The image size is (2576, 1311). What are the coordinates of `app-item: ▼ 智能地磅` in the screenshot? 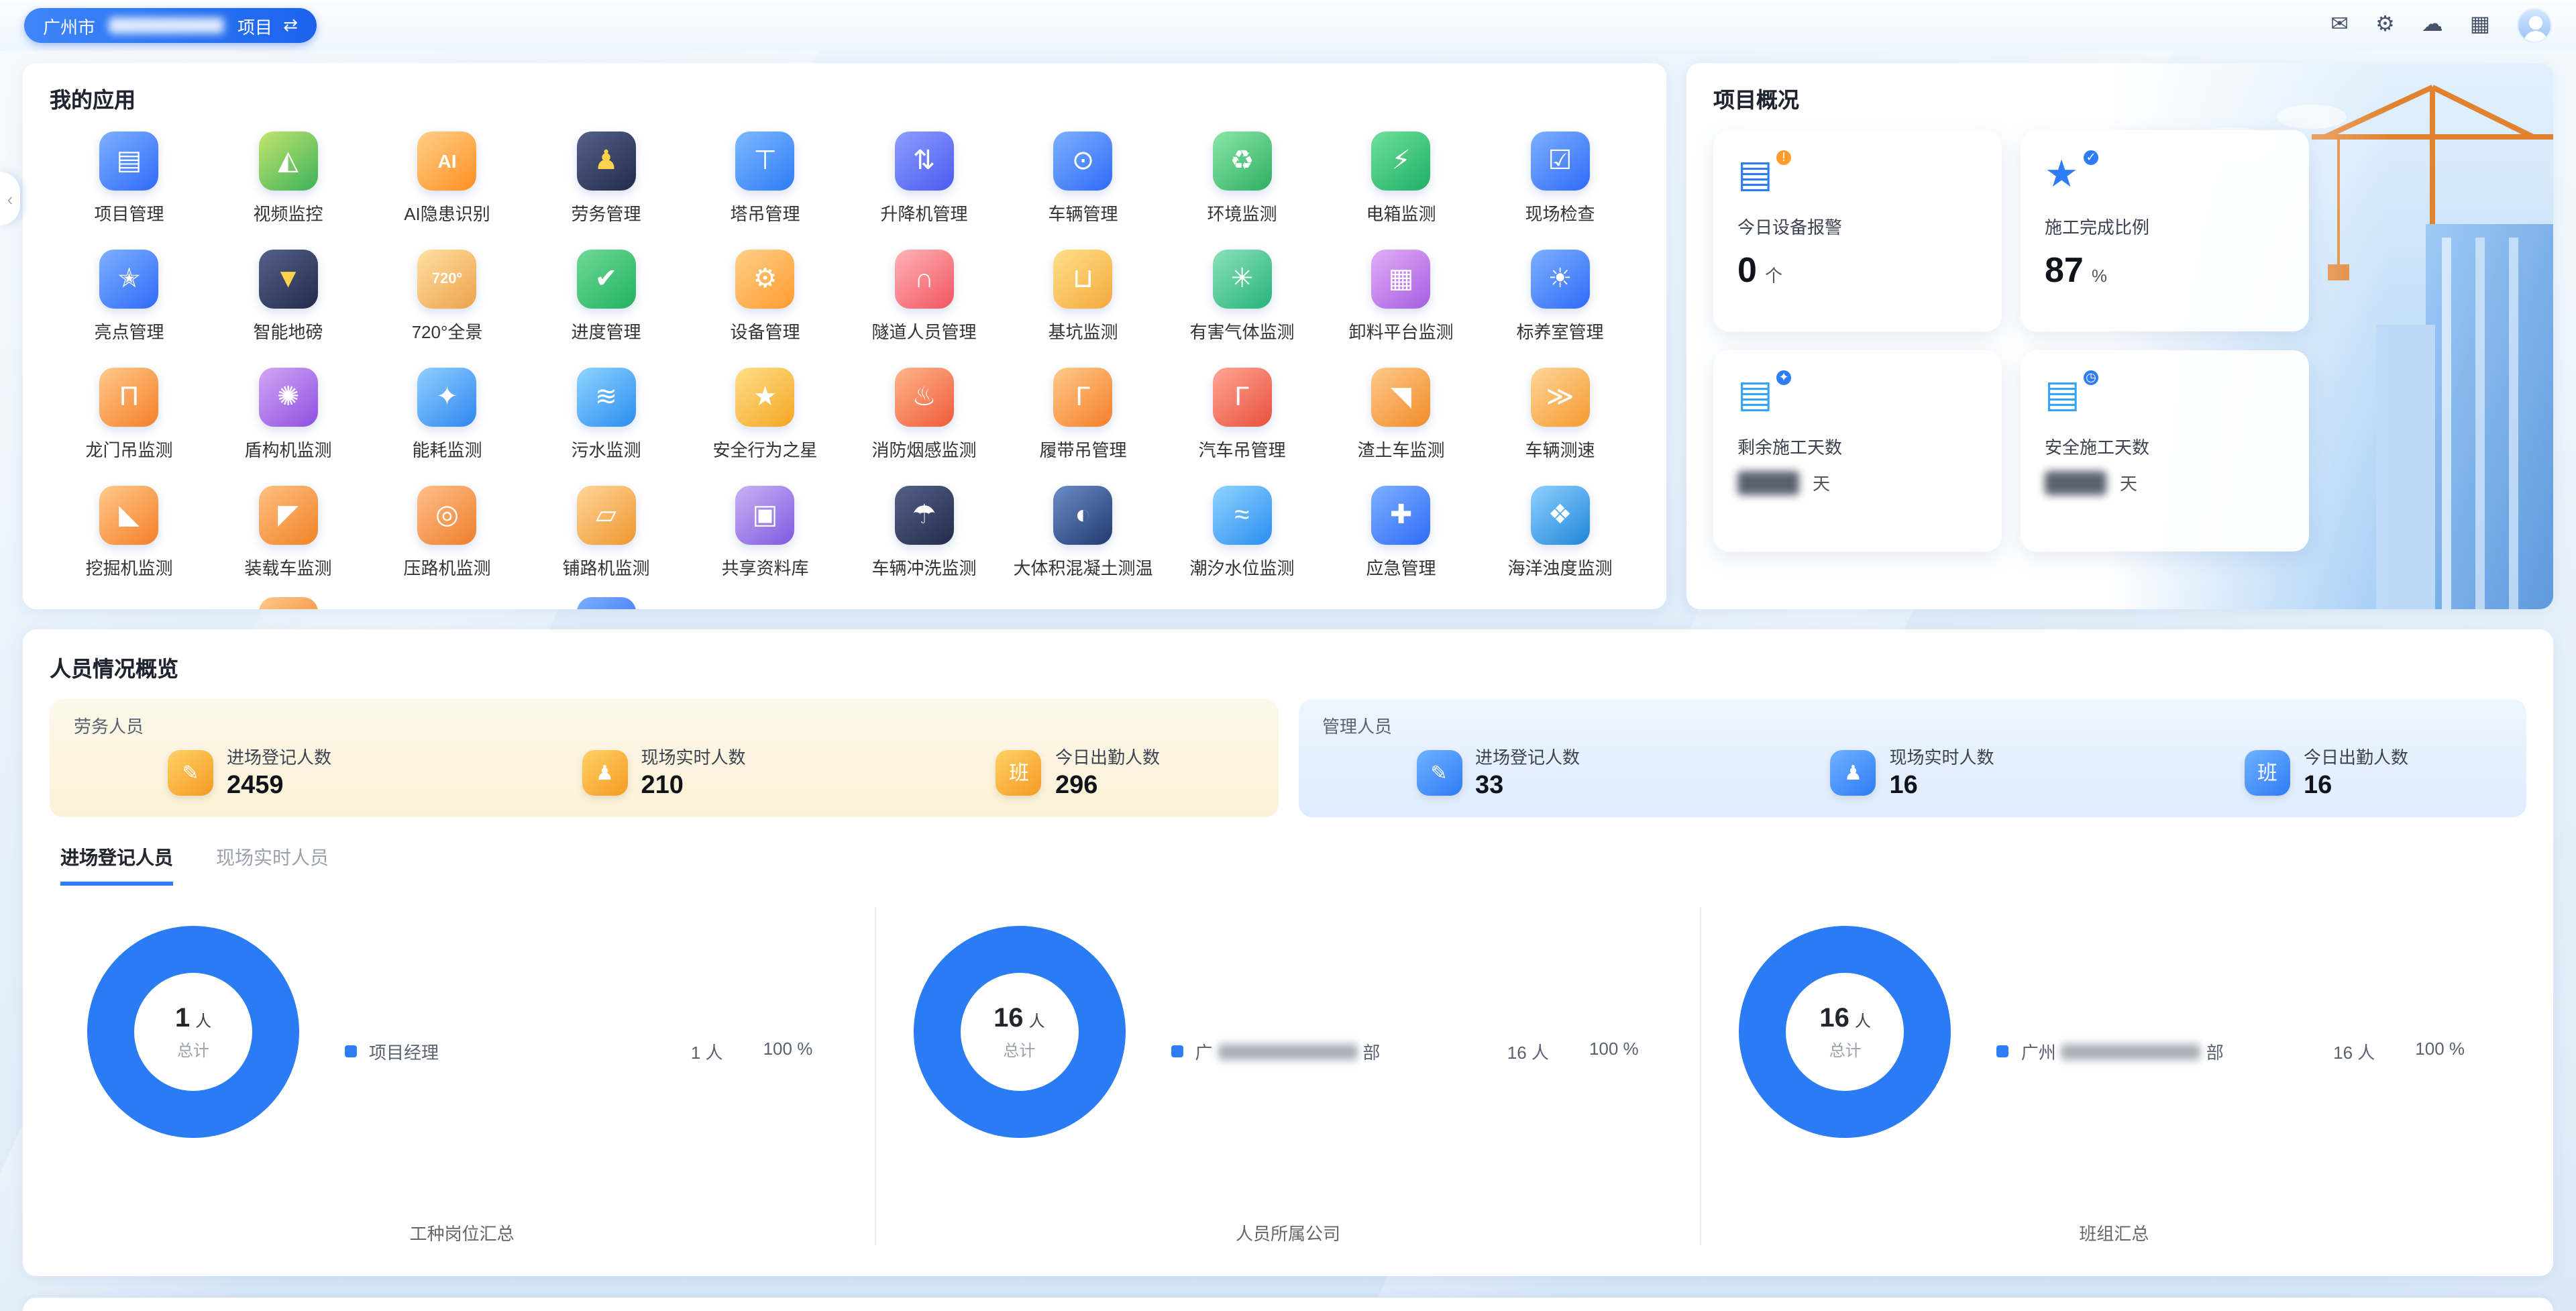 It's located at (288, 297).